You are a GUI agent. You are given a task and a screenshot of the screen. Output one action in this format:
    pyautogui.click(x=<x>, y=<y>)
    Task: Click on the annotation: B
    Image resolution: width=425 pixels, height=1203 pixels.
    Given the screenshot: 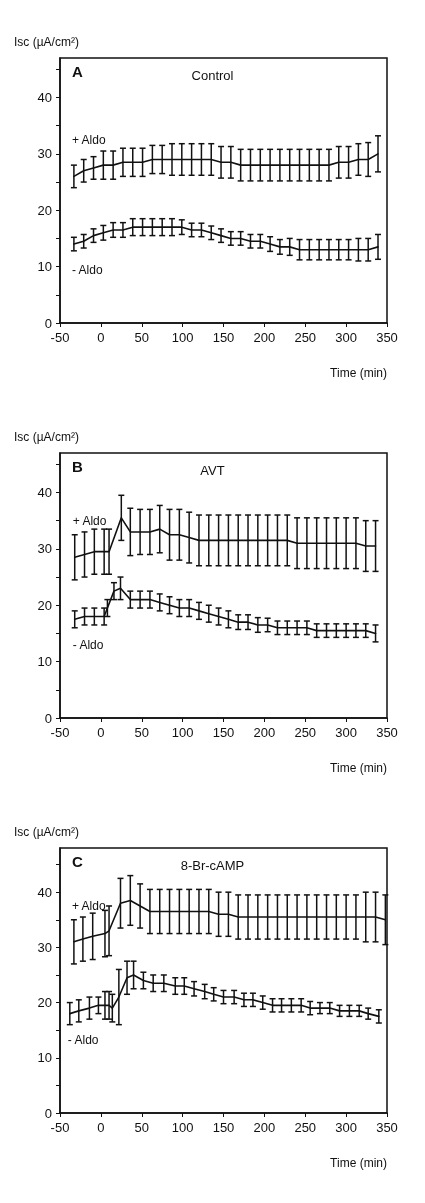 What is the action you would take?
    pyautogui.click(x=77, y=466)
    